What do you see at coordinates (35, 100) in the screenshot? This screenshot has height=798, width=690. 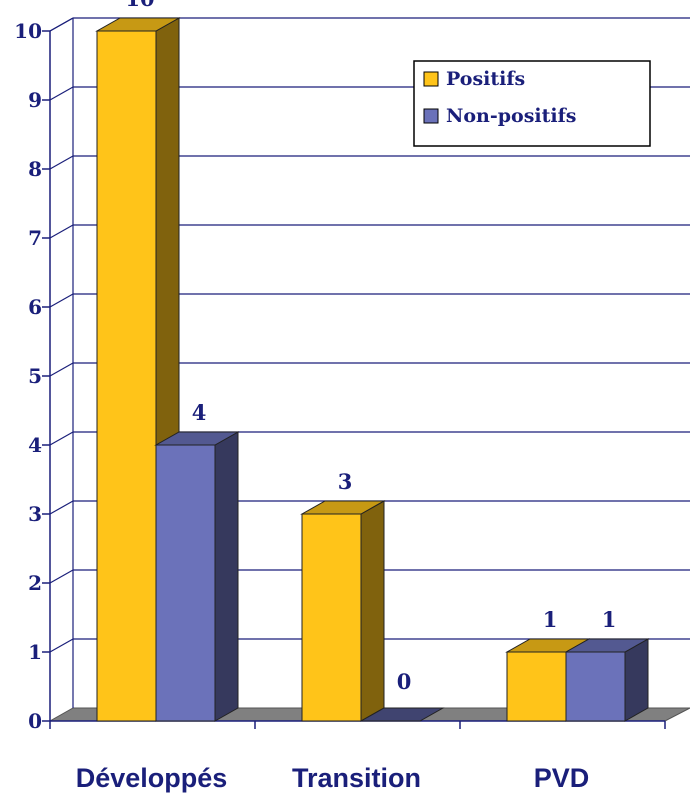 I see `y-tick-label: 9` at bounding box center [35, 100].